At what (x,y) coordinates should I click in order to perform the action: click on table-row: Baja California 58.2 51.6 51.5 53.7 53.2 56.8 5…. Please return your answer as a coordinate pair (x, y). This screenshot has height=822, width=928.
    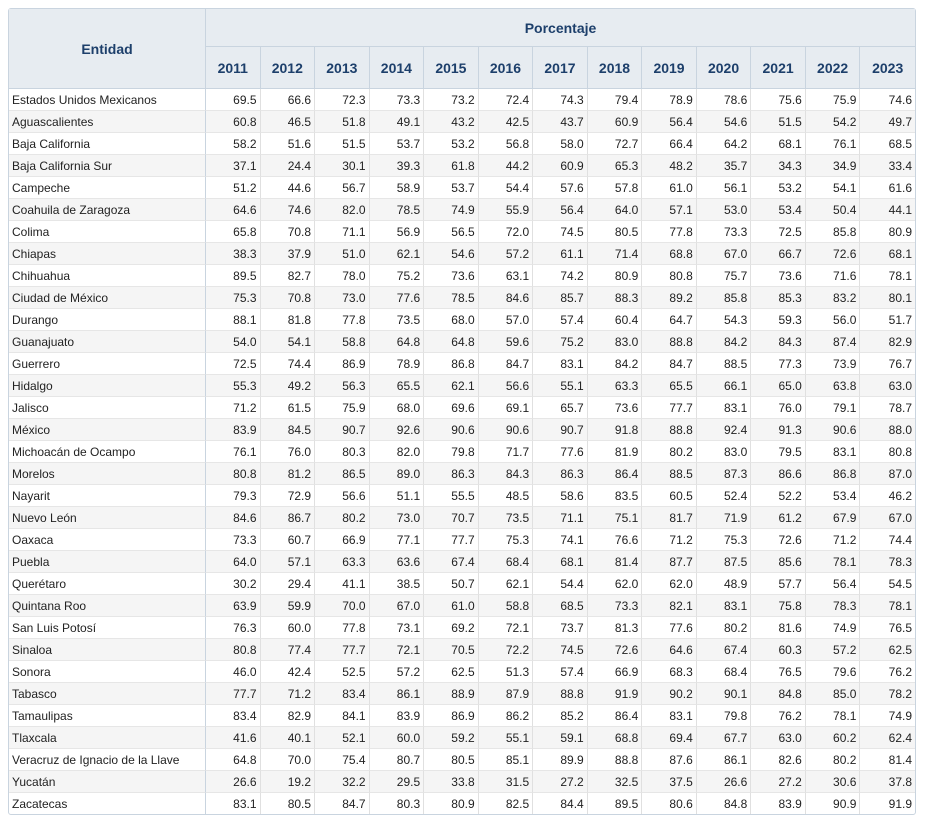
    Looking at the image, I should click on (462, 144).